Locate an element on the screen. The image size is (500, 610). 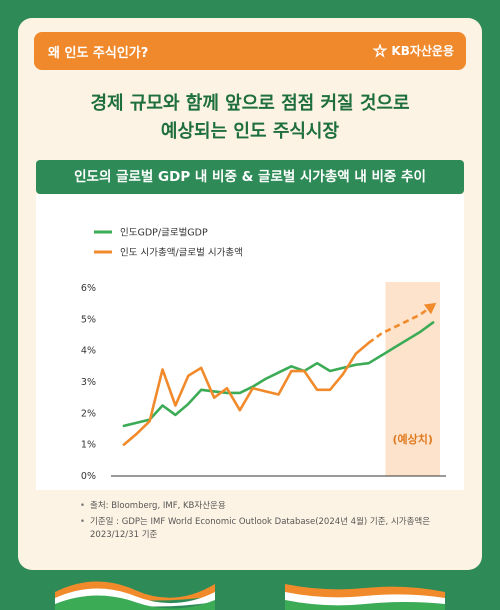
kb-star-logo-icon is located at coordinates (380, 50).